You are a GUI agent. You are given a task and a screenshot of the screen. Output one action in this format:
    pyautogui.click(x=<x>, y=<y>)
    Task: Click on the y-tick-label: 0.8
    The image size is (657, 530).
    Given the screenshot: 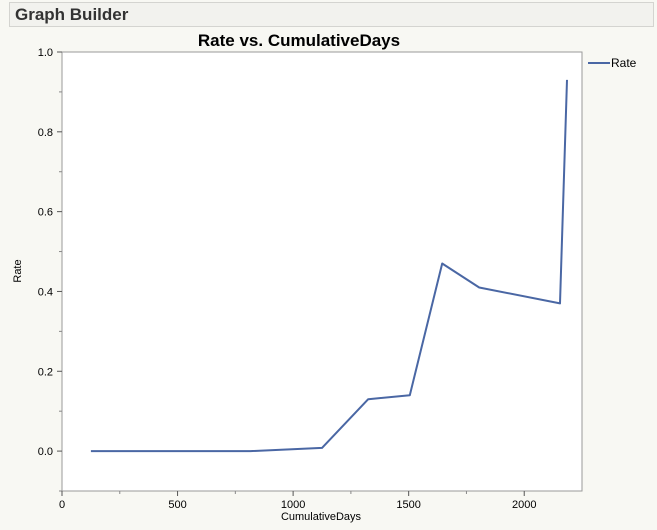 What is the action you would take?
    pyautogui.click(x=45, y=133)
    